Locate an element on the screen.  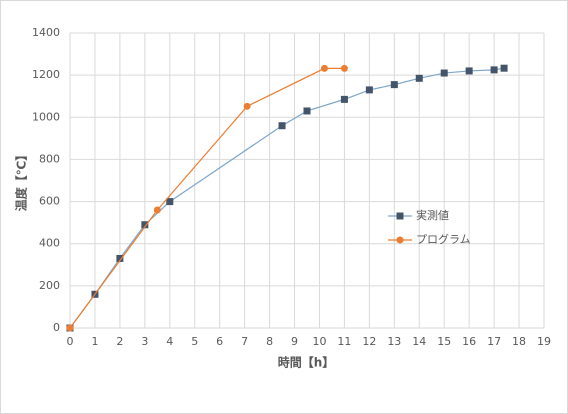
x-tick-label: 11 is located at coordinates (344, 341).